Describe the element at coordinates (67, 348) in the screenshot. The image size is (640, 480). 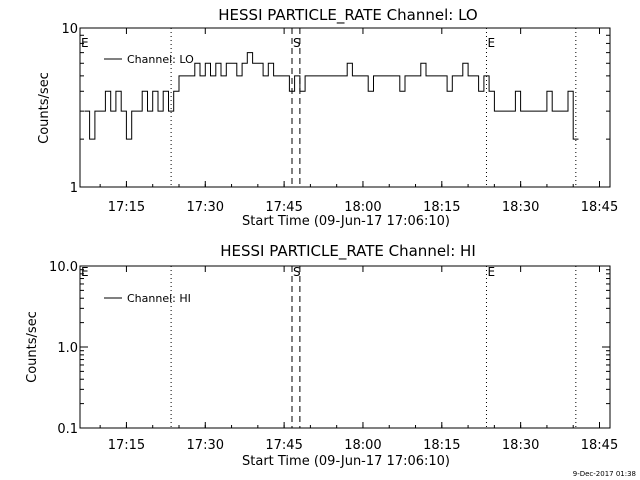
I see `y-tick-label: 1.0` at that location.